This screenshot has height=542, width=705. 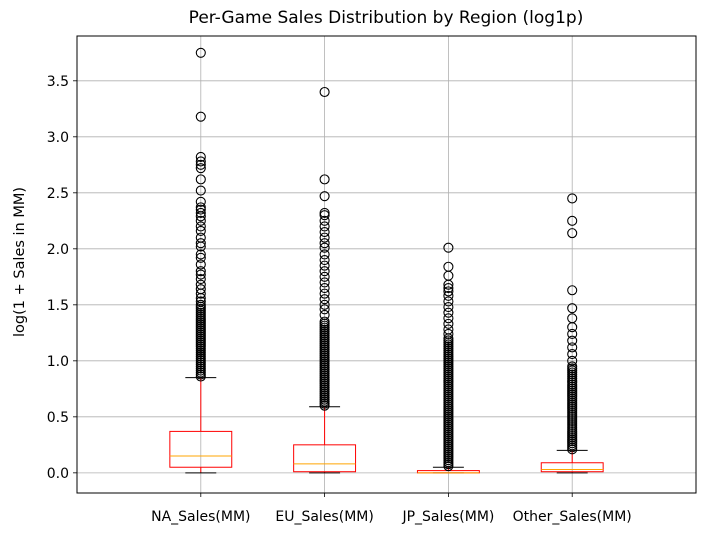 What do you see at coordinates (58, 194) in the screenshot?
I see `y-tick-label: 2.5` at bounding box center [58, 194].